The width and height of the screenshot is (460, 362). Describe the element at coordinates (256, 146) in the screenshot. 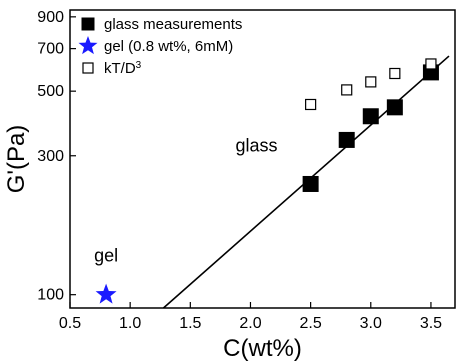

I see `annotation-glass: glass` at that location.